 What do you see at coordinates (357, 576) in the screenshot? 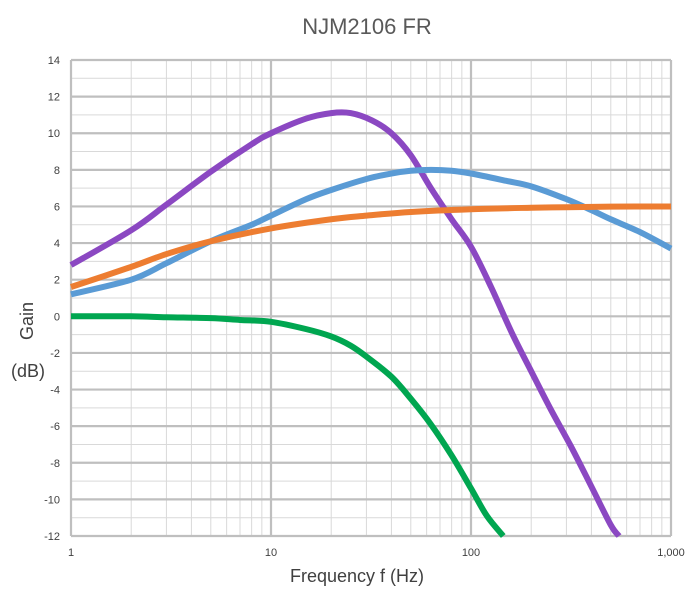
I see `x-axis-label: Frequency f (Hz)` at bounding box center [357, 576].